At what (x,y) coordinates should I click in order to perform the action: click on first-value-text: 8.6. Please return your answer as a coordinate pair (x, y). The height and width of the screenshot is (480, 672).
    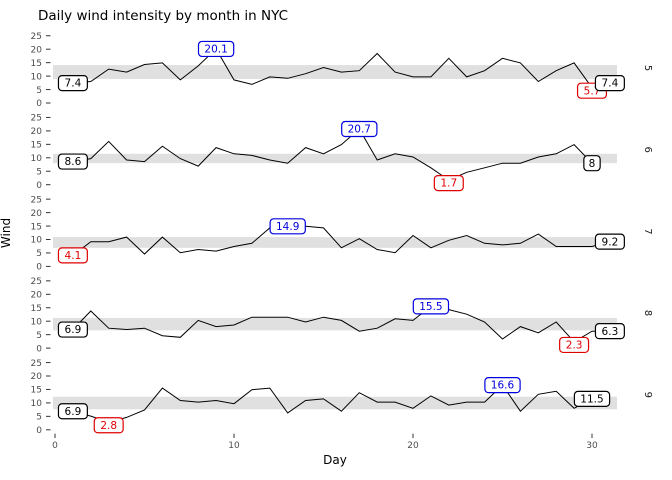
    Looking at the image, I should click on (73, 162).